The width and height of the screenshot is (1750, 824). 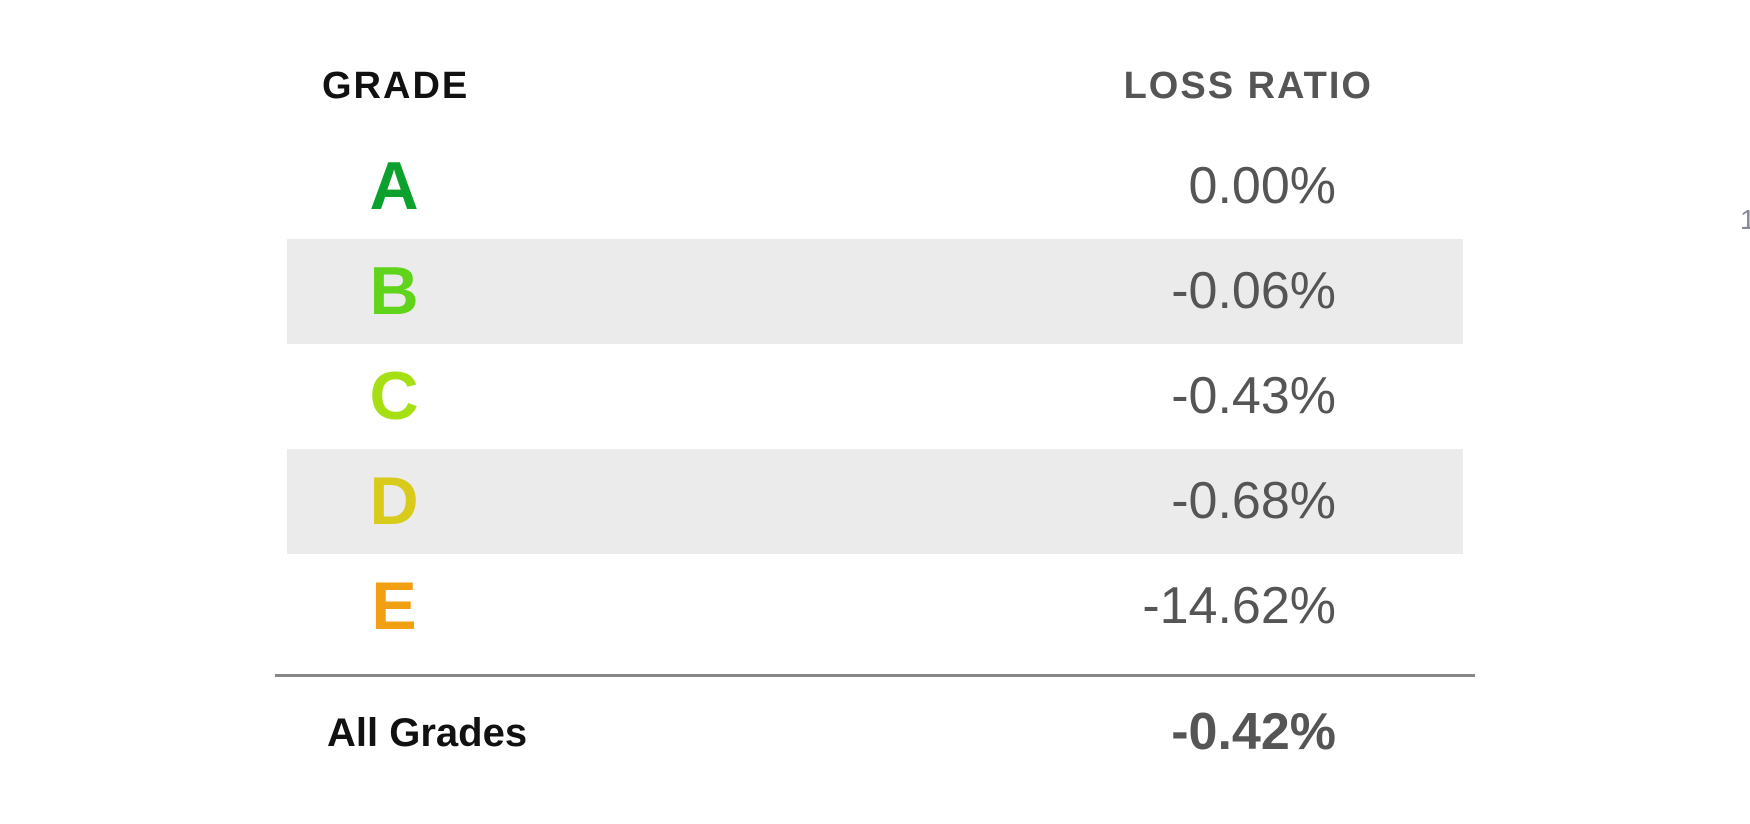 I want to click on loss-ratio-value: -0.68%, so click(x=1253, y=501).